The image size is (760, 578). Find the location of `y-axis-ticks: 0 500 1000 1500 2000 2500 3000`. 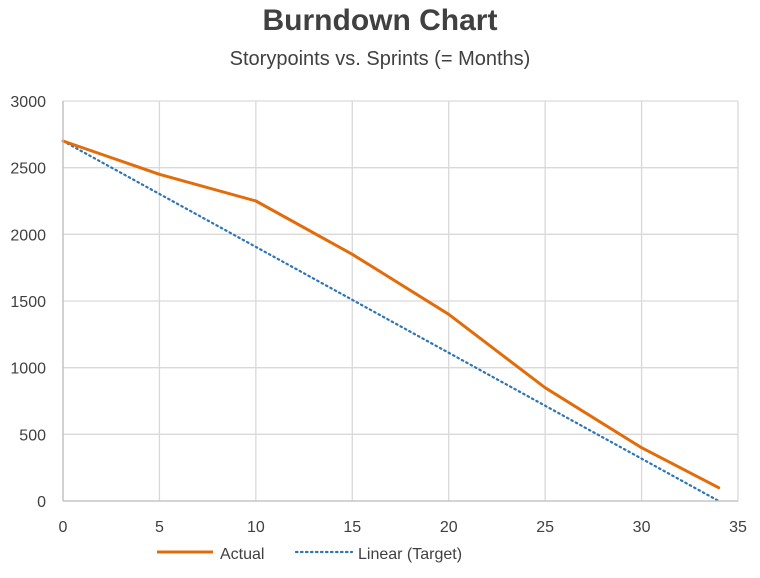

y-axis-ticks: 0 500 1000 1500 2000 2500 3000 is located at coordinates (28, 302).